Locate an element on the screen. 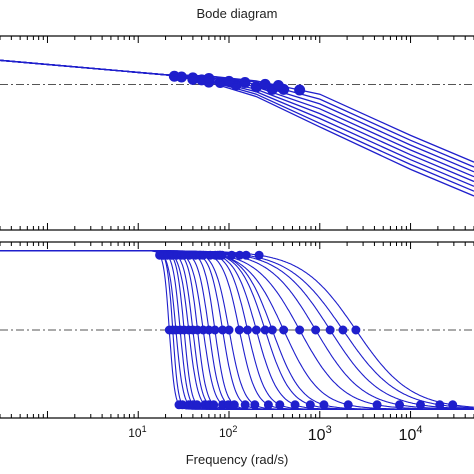  x-tick-label: 10³ is located at coordinates (320, 434).